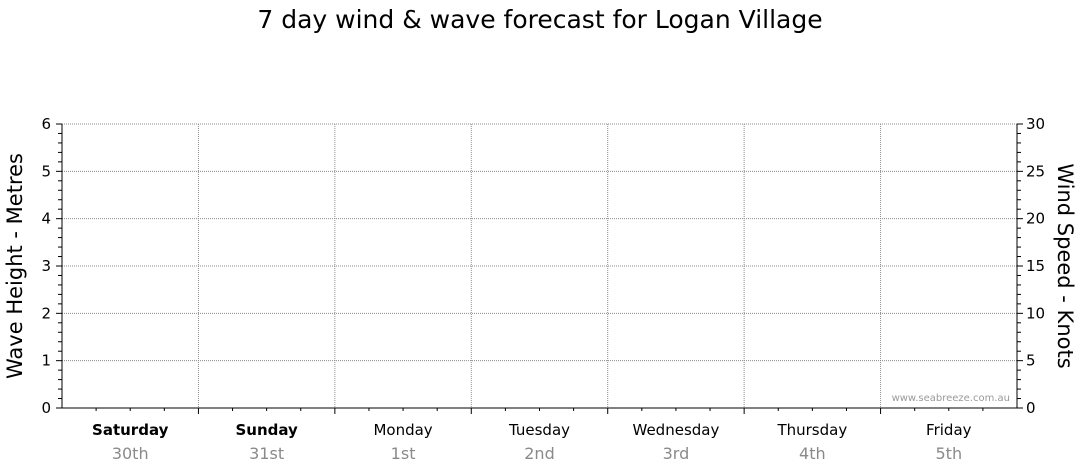 The image size is (1080, 475). What do you see at coordinates (46, 361) in the screenshot?
I see `left-tick-label: 1` at bounding box center [46, 361].